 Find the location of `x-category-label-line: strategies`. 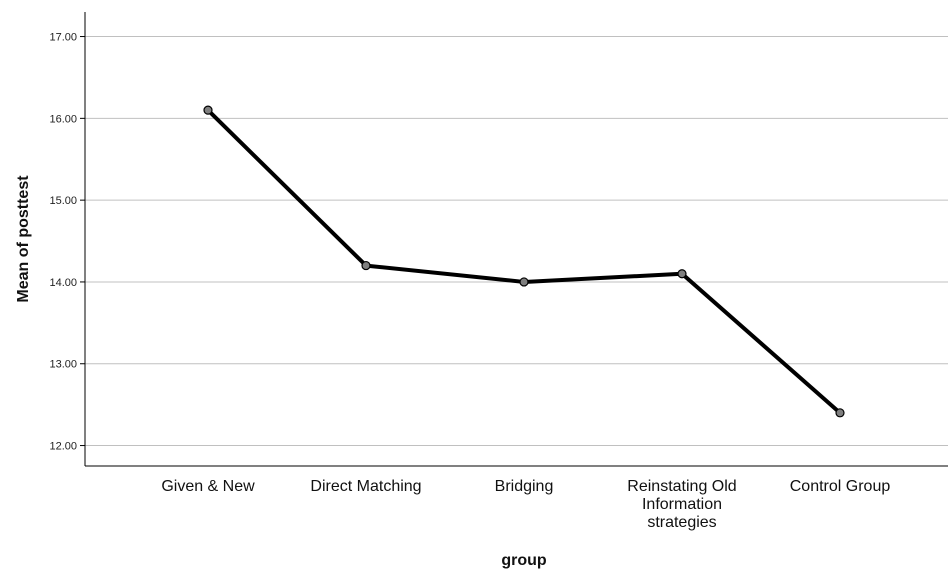

x-category-label-line: strategies is located at coordinates (681, 522).